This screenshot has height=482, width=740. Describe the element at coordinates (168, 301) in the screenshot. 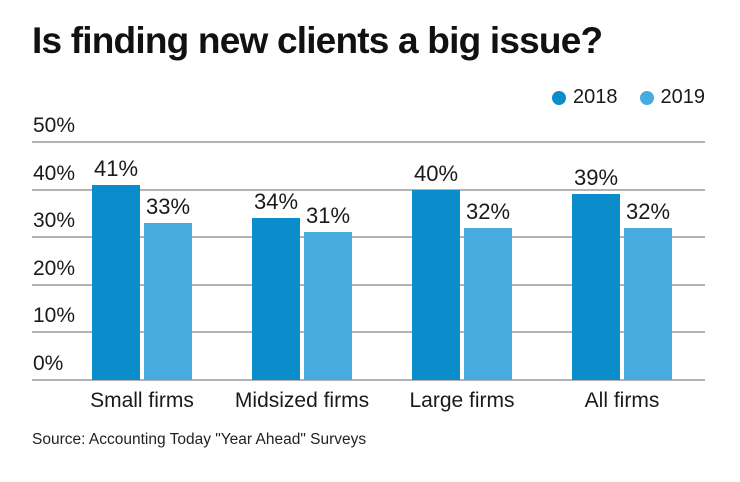

I see `bar-2019-small-firms` at that location.